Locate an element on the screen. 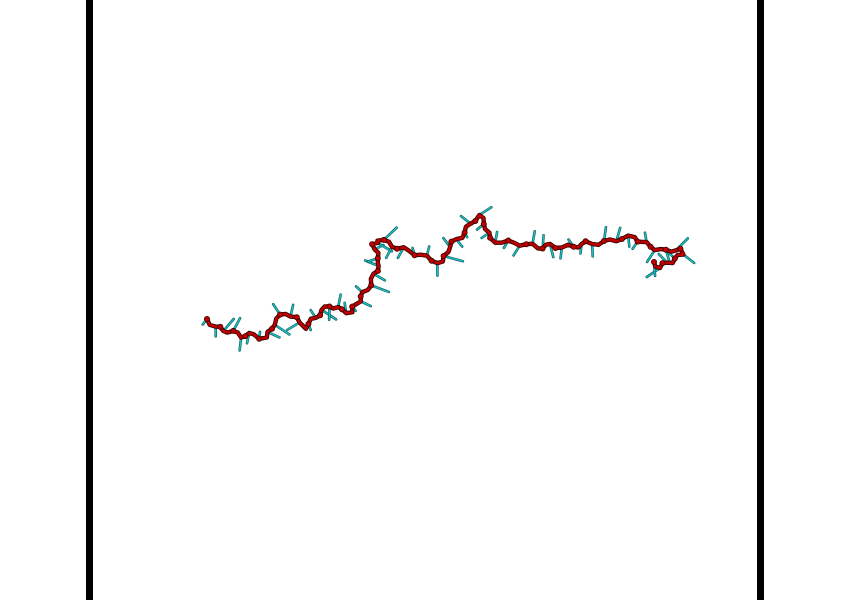  backbone-group is located at coordinates (445, 277).